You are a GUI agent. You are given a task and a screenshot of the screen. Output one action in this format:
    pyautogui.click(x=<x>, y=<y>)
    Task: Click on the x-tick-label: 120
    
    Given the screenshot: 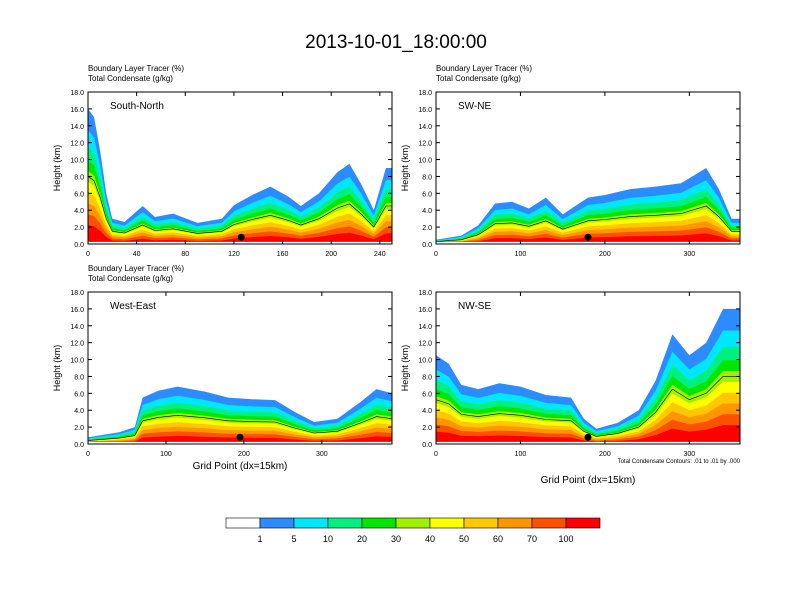 What is the action you would take?
    pyautogui.click(x=234, y=254)
    